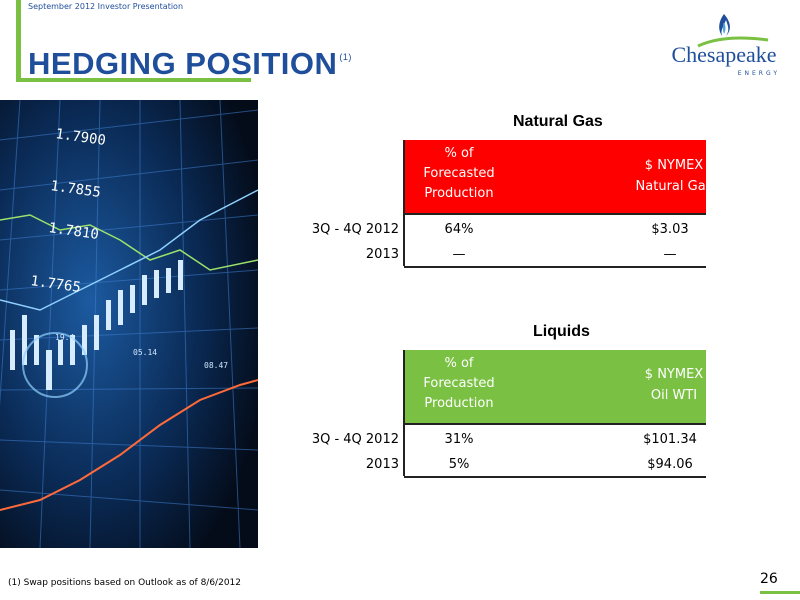 Image resolution: width=800 pixels, height=600 pixels. I want to click on table-row: 2013 — —, so click(512, 255).